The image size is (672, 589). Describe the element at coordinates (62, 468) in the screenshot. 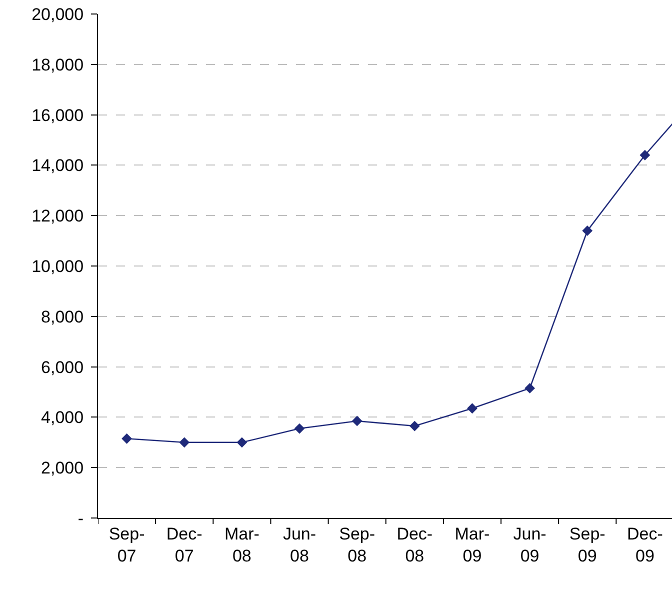

I see `y-tick-label: 2,000` at that location.